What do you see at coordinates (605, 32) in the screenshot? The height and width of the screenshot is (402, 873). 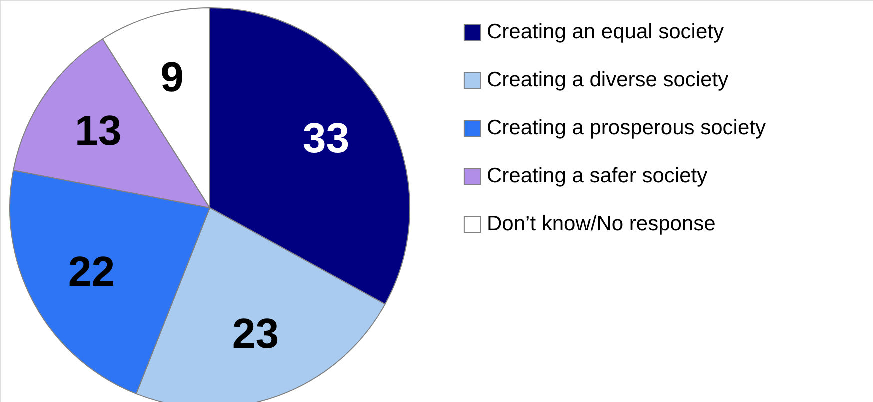 I see `legend-label: Creating an equal society` at bounding box center [605, 32].